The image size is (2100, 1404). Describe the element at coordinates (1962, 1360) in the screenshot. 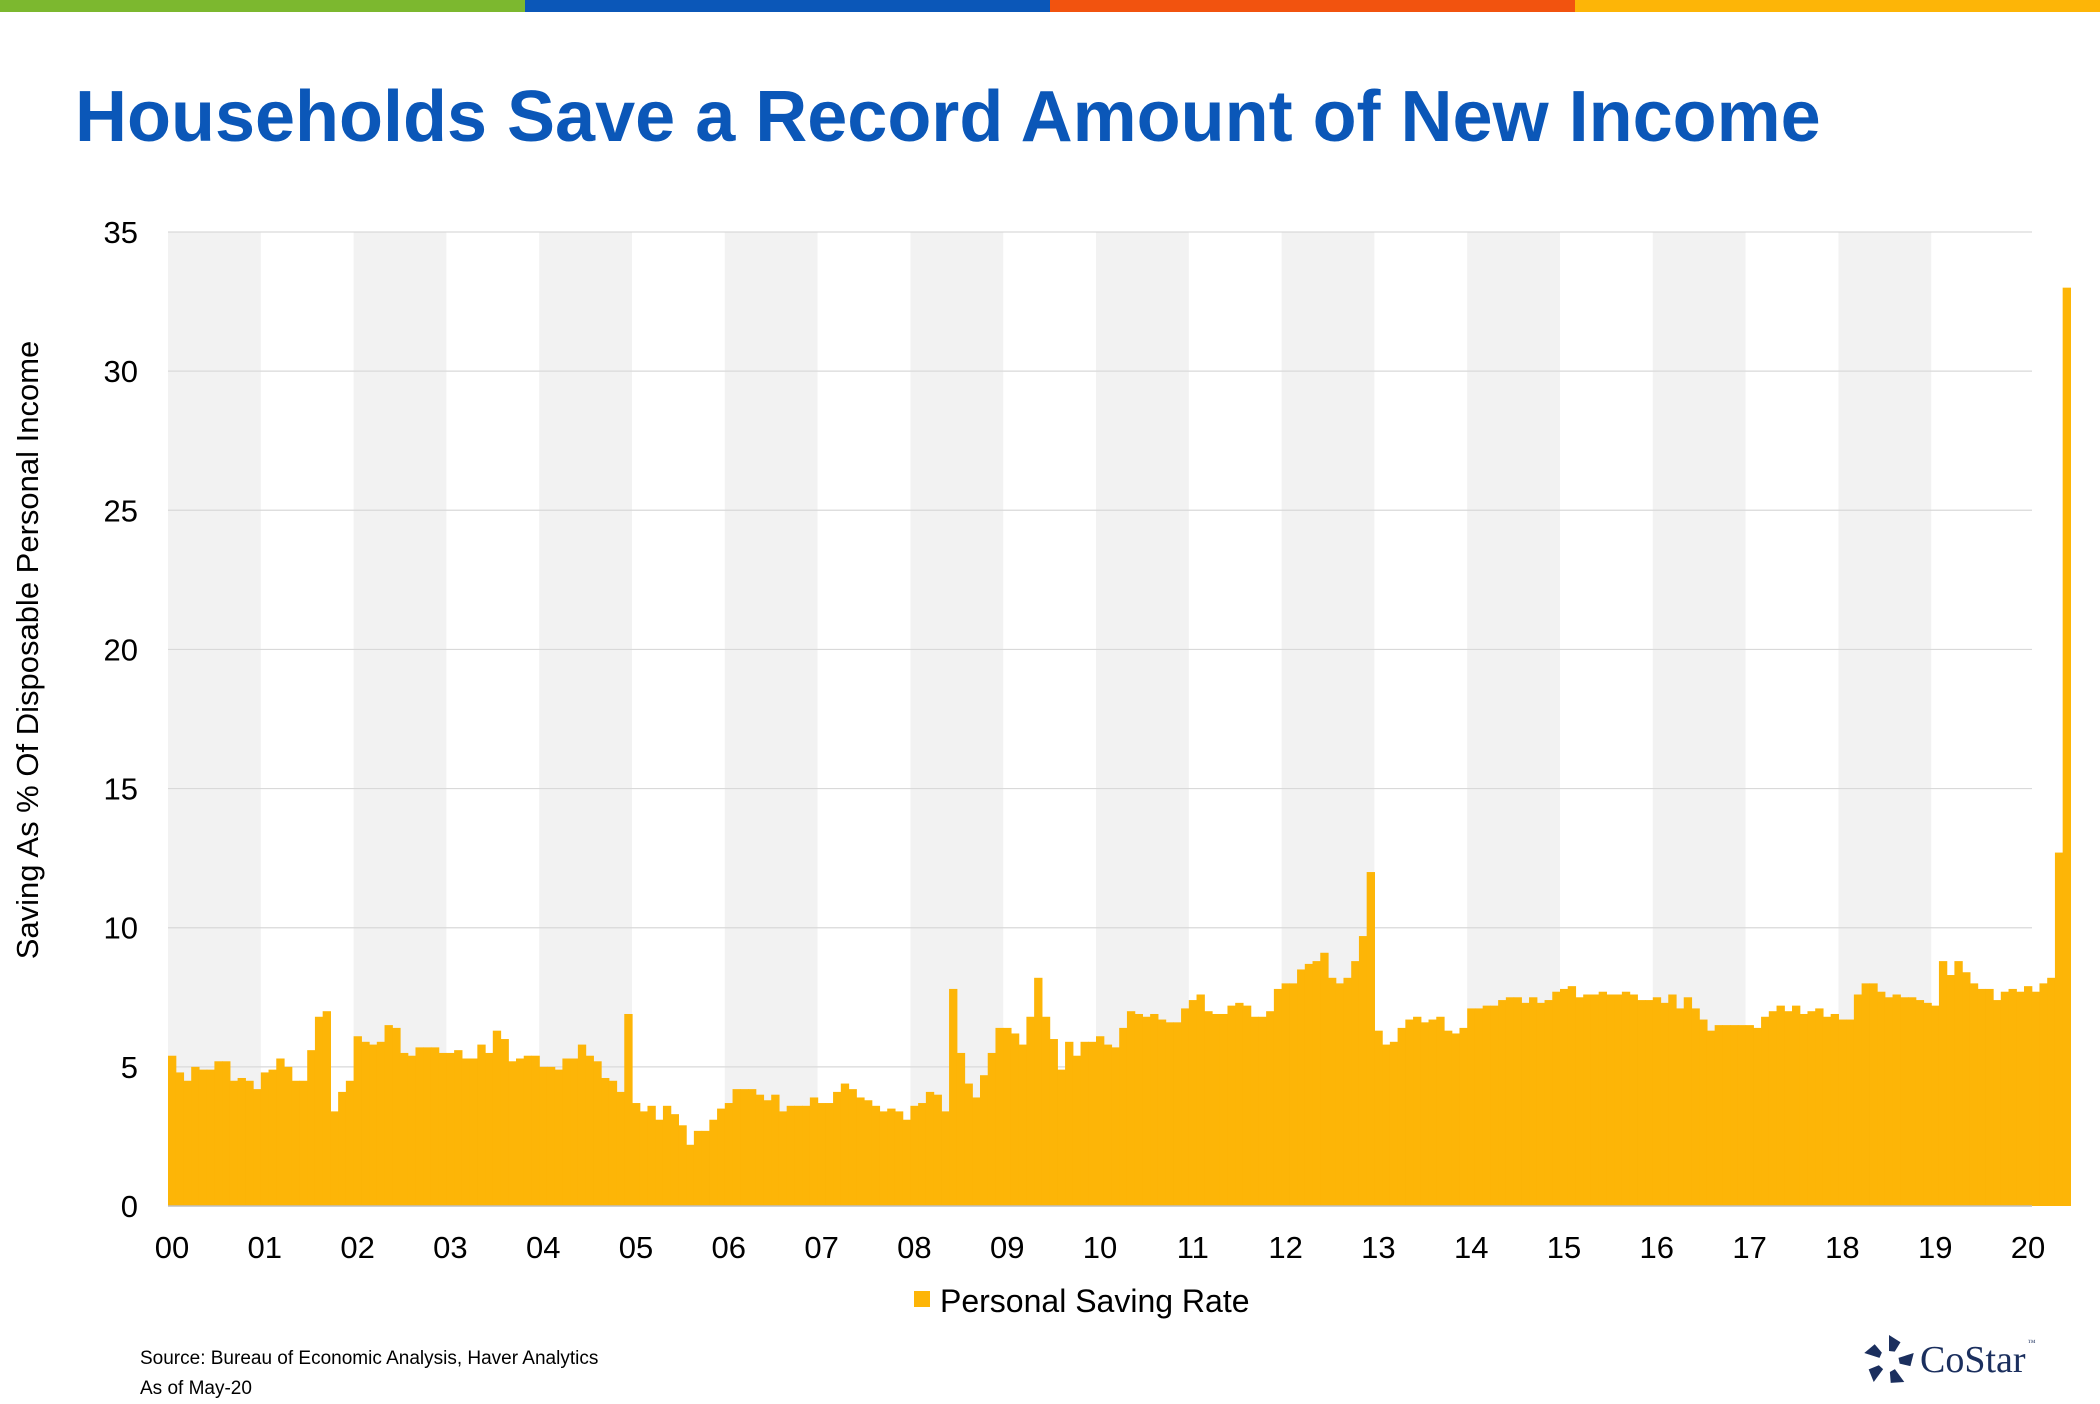

I see `costar-logo: CoStar ™` at that location.